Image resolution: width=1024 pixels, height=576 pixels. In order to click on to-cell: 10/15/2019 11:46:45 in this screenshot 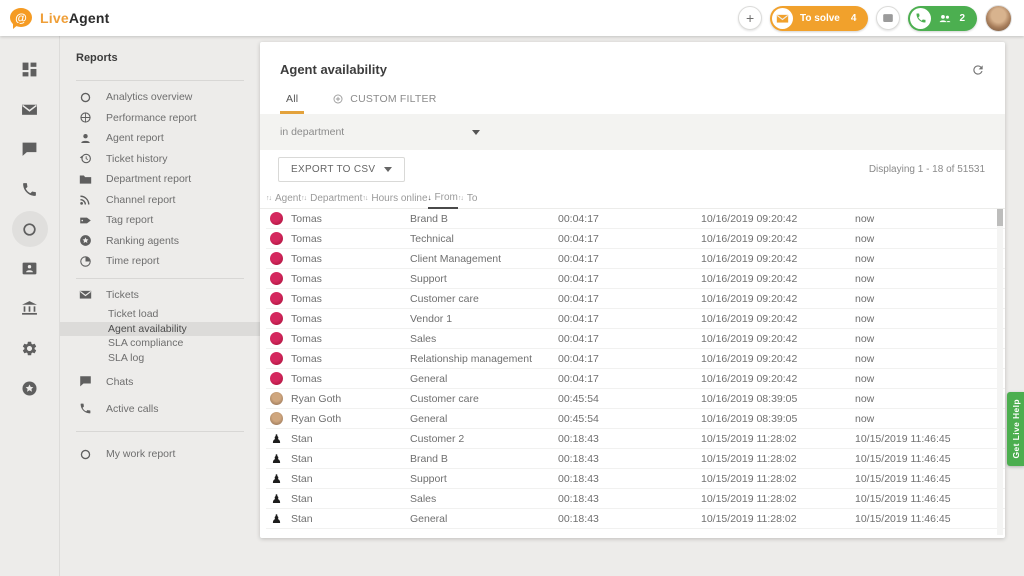, I will do `click(903, 478)`.